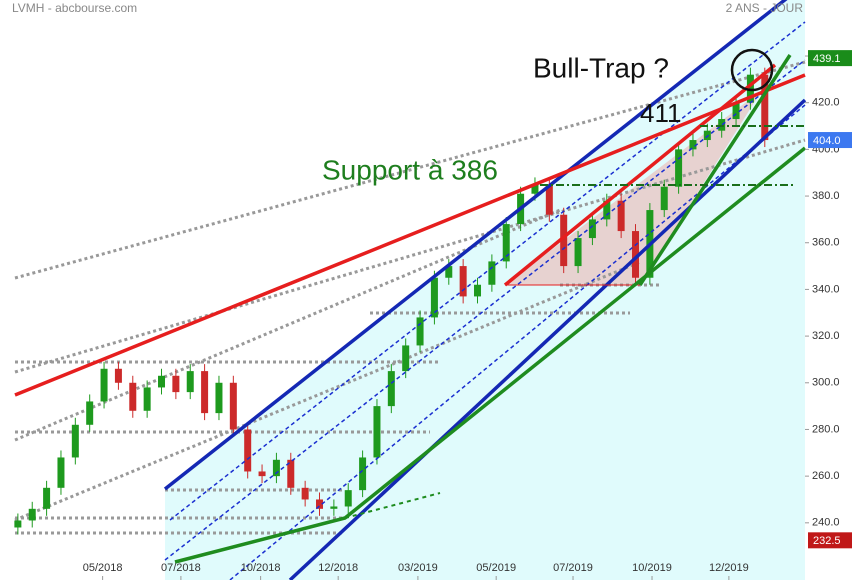 Image resolution: width=855 pixels, height=580 pixels. What do you see at coordinates (103, 568) in the screenshot?
I see `x-tick-label: 05/2018` at bounding box center [103, 568].